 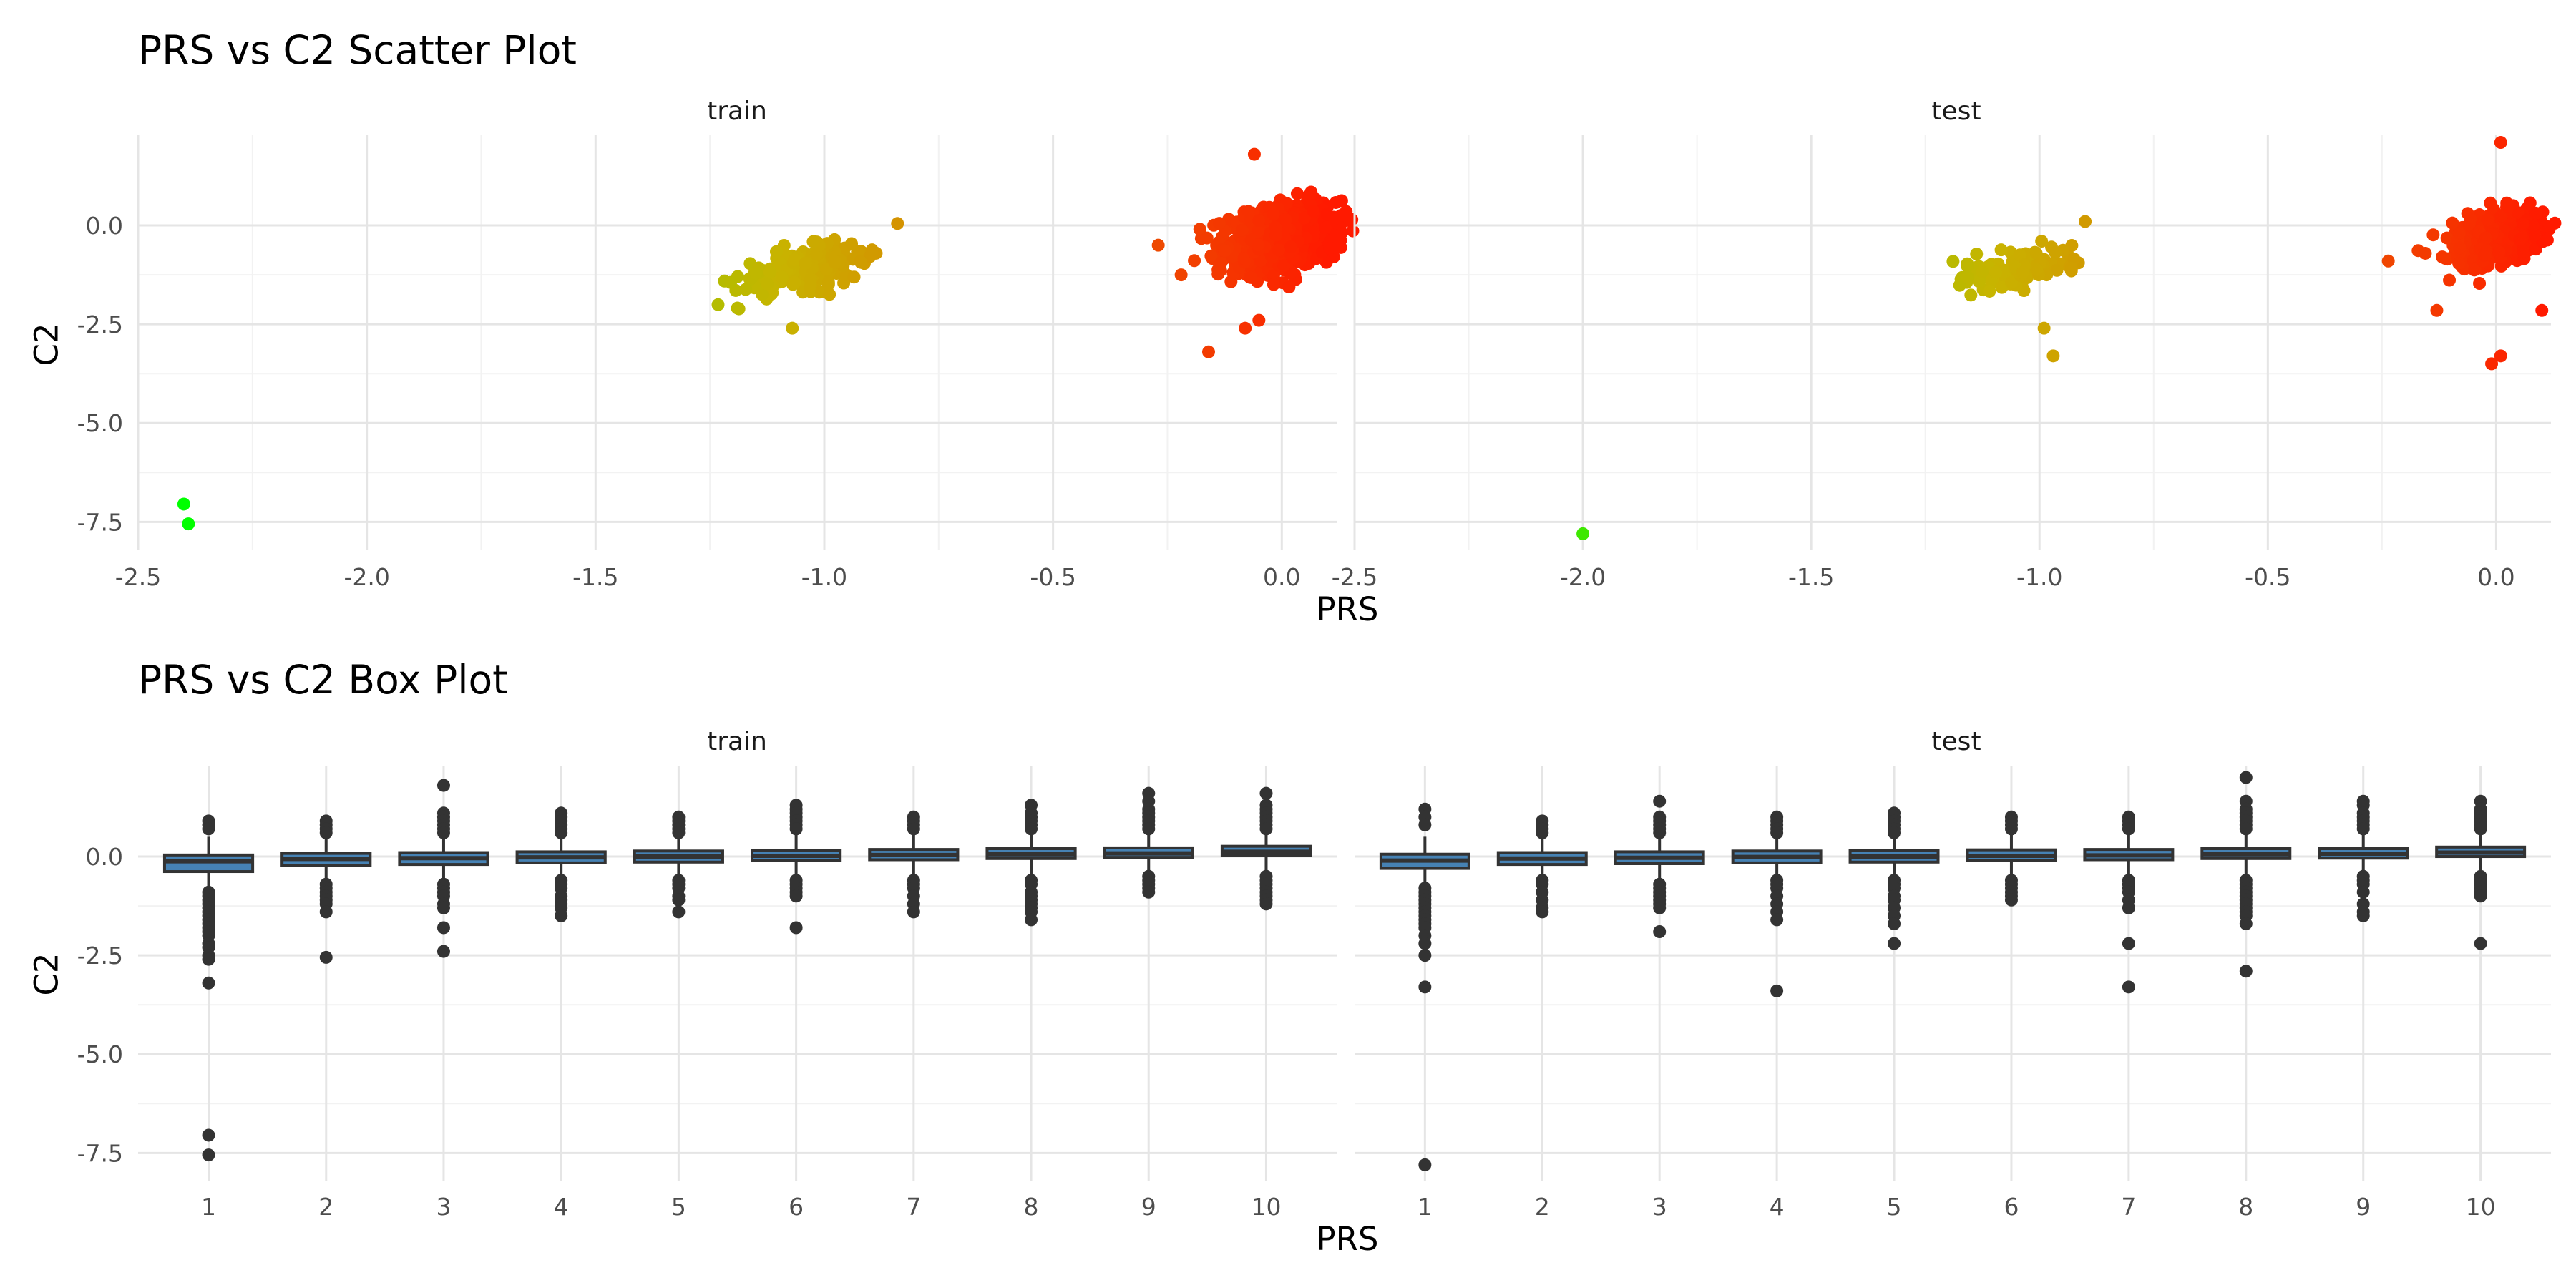 What do you see at coordinates (824, 577) in the screenshot?
I see `x-tick-label: -1.0` at bounding box center [824, 577].